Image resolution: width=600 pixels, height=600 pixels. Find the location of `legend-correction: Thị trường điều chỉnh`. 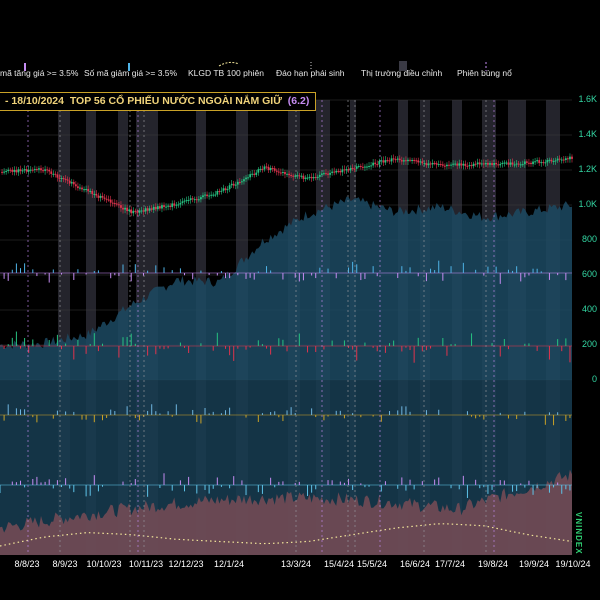

legend-correction: Thị trường điều chỉnh is located at coordinates (402, 69).